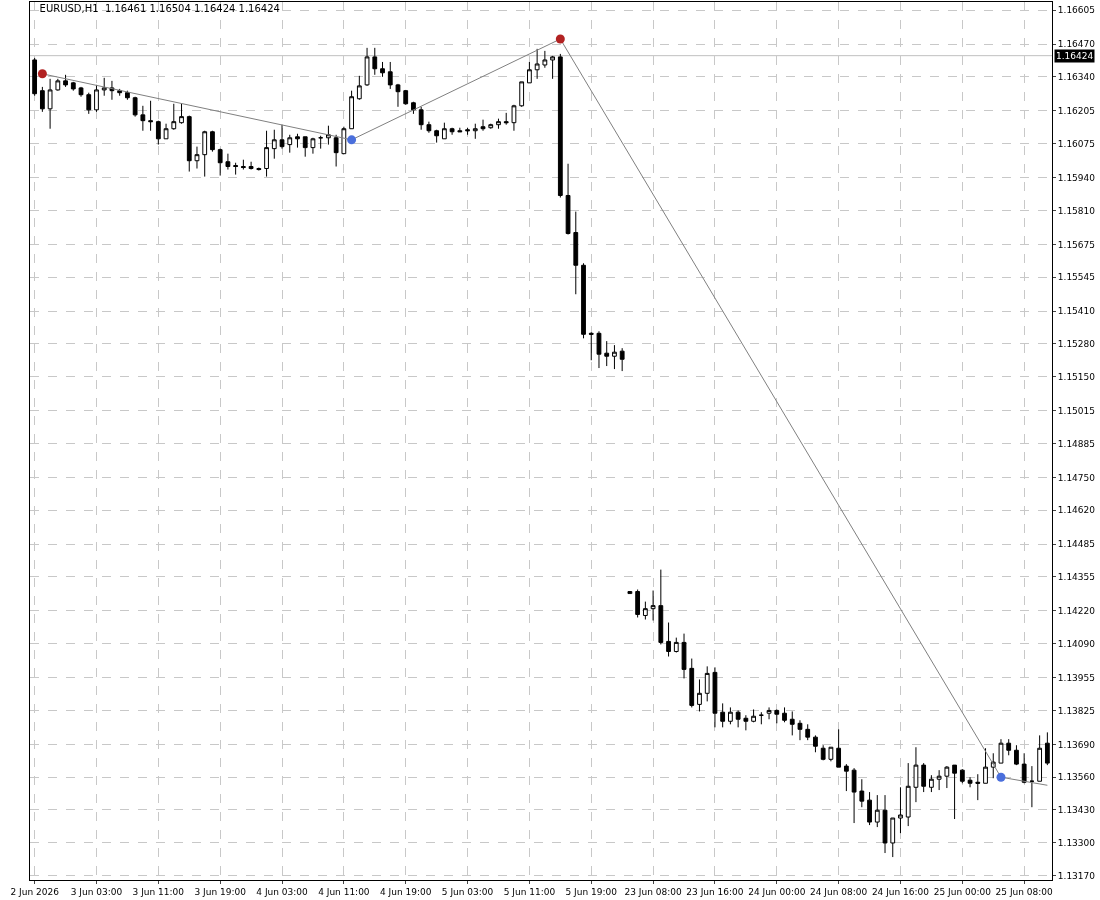 The width and height of the screenshot is (1100, 900). I want to click on x-tick-label: 23 Jun 08:00, so click(653, 891).